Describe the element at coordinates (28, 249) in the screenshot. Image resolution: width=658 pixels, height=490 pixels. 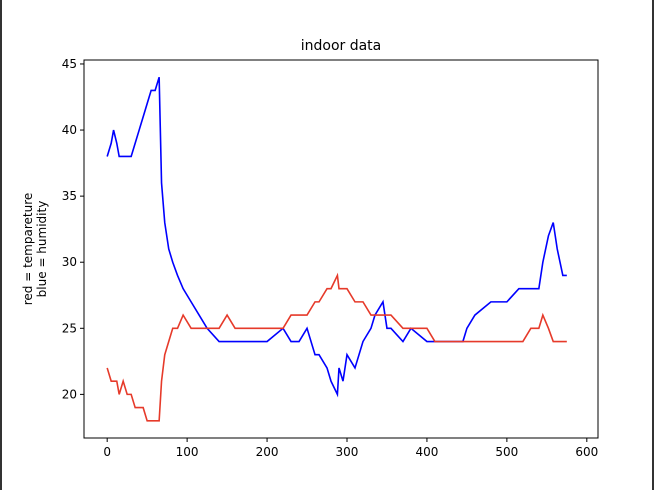
I see `y-axis-label: red = tempareture` at that location.